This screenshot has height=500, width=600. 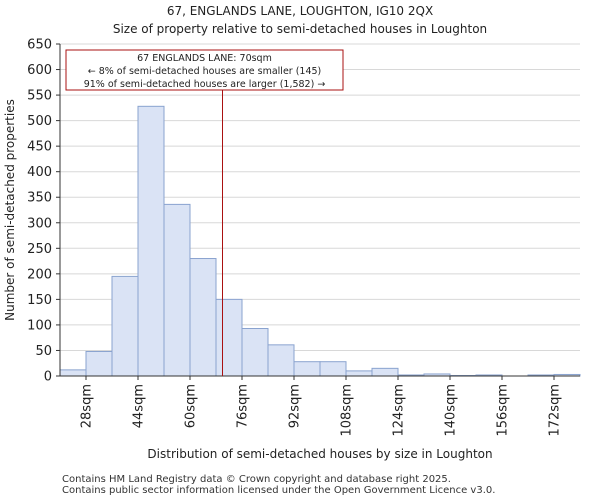 What do you see at coordinates (399, 410) in the screenshot?
I see `x-tick-label: 124sqm` at bounding box center [399, 410].